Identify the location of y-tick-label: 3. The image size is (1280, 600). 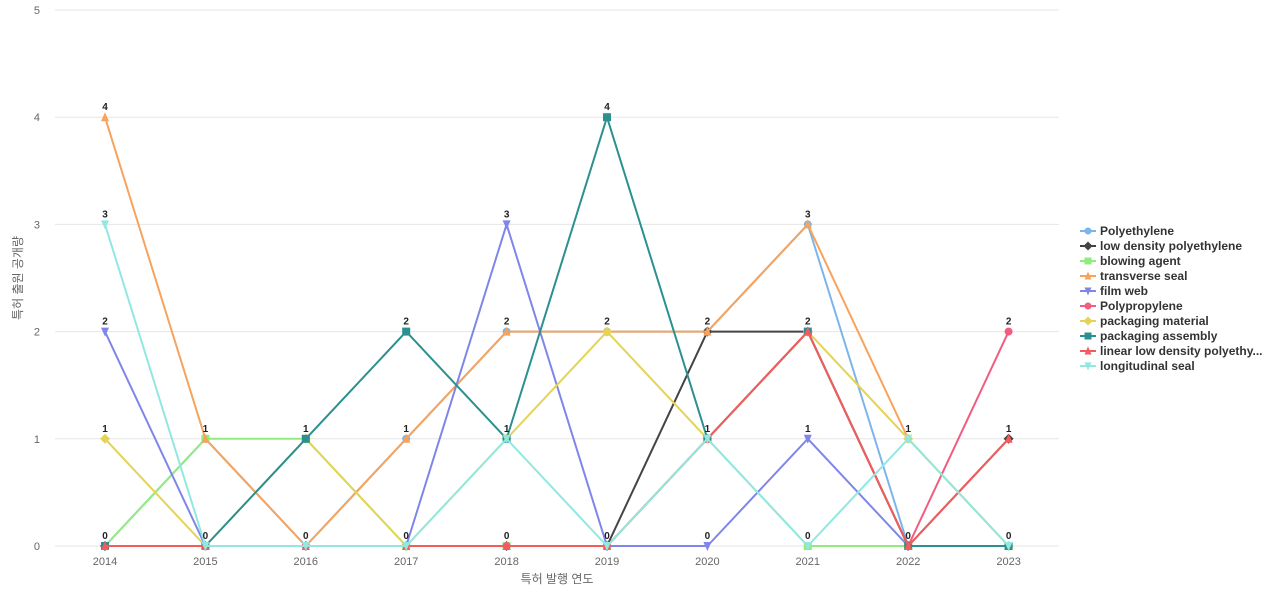
(37, 225).